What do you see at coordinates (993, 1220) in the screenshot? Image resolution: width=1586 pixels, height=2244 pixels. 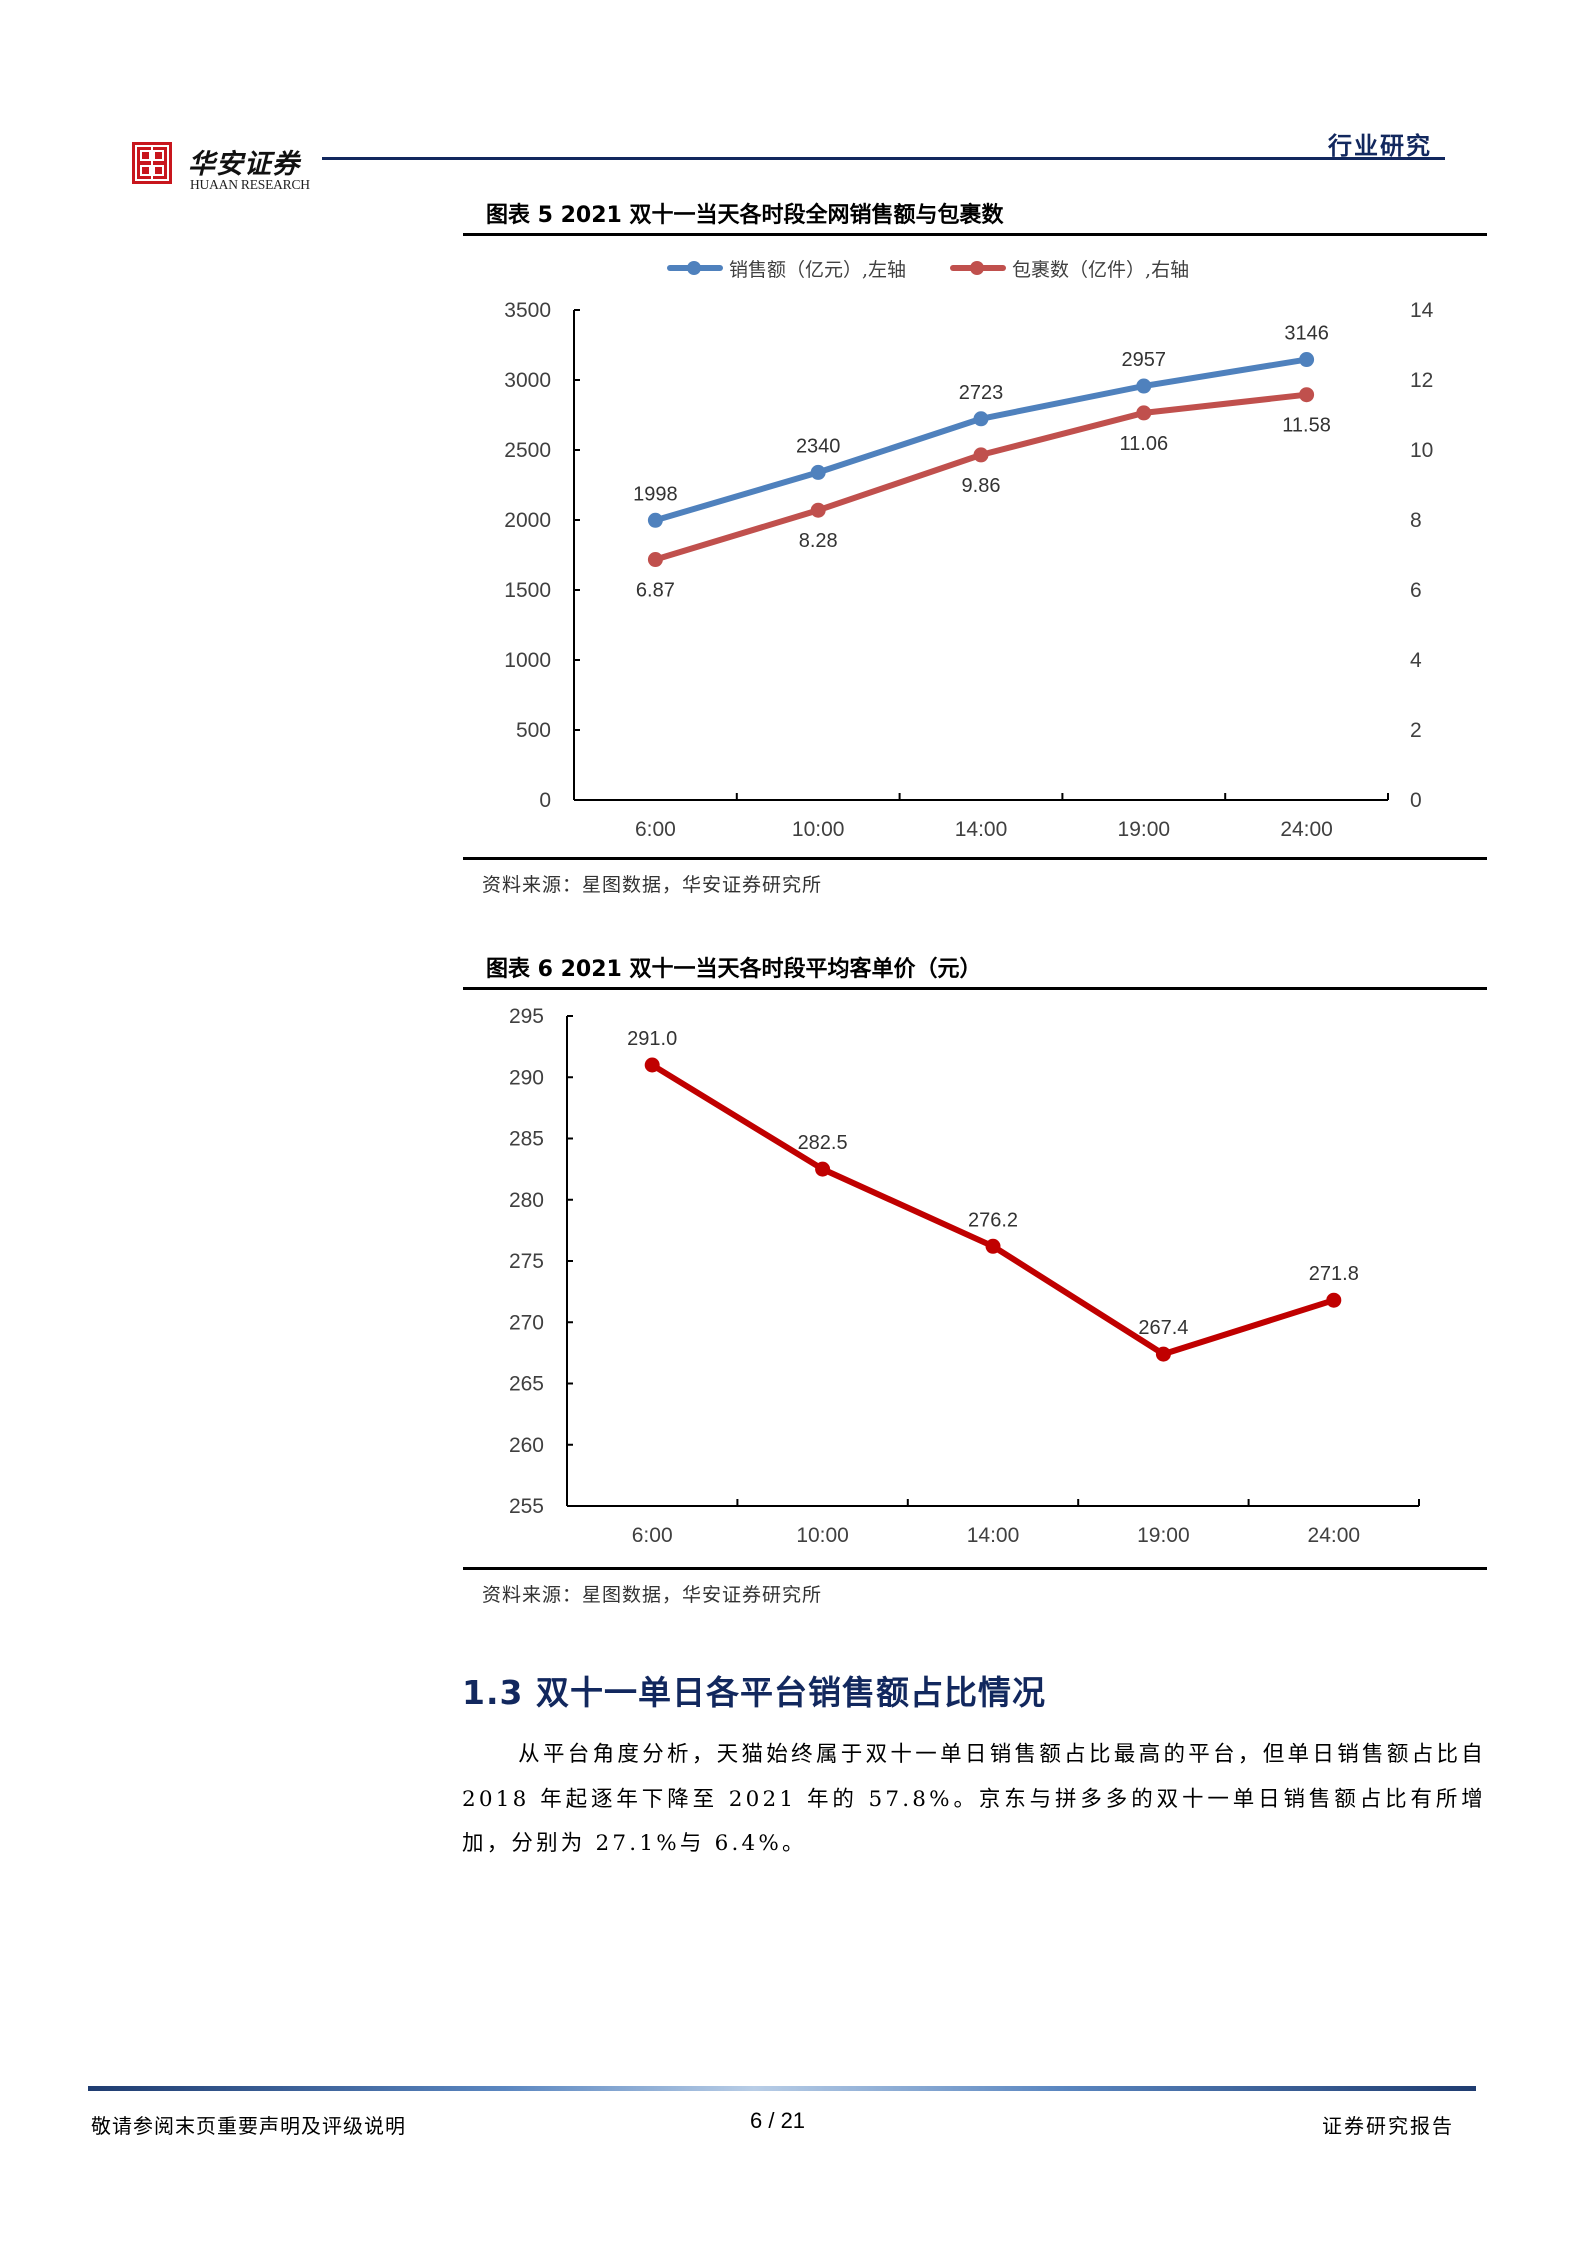 I see `data-label: 276.2` at bounding box center [993, 1220].